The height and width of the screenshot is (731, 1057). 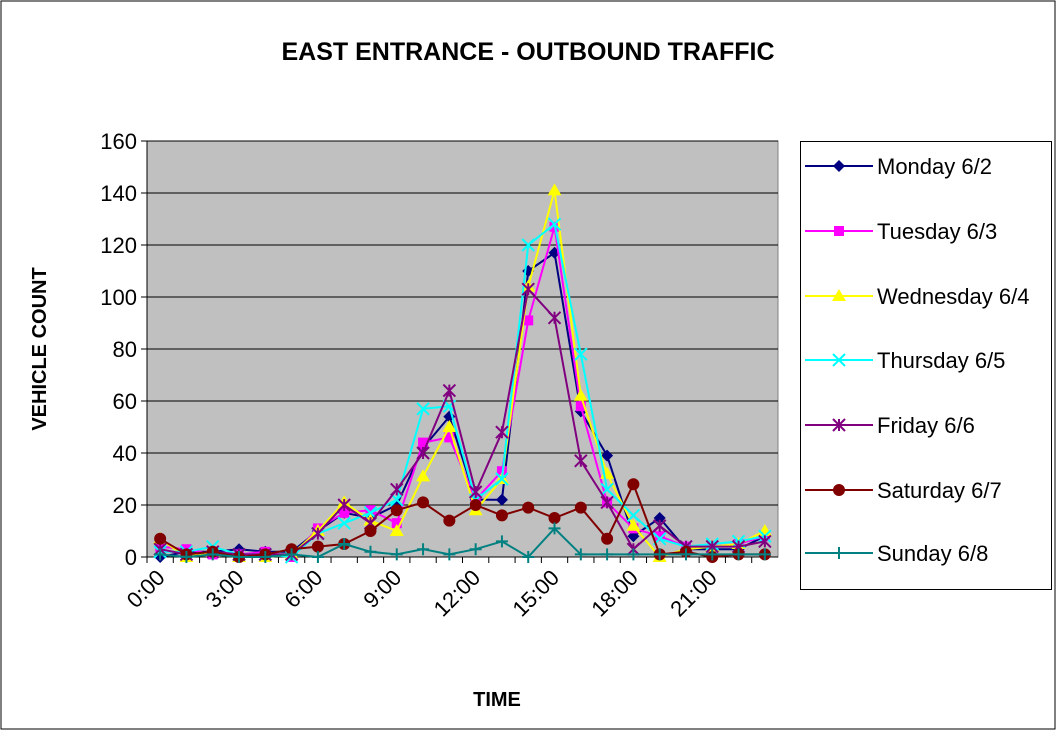 I want to click on legend-item: Sunday 6/8, so click(x=927, y=561).